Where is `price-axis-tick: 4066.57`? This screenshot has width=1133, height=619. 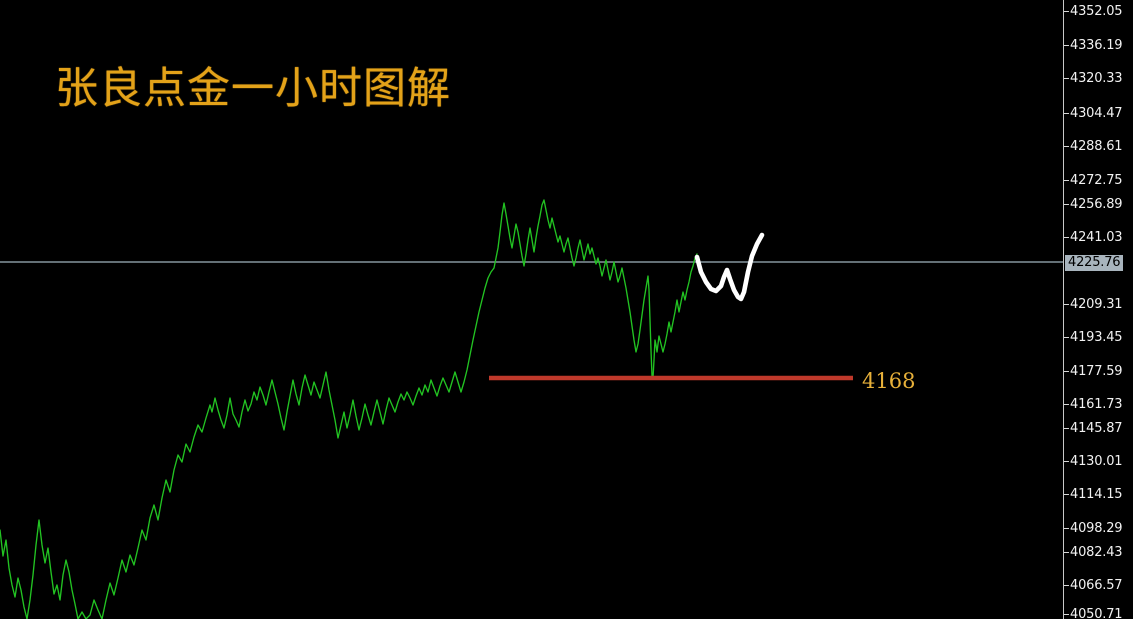
price-axis-tick: 4066.57 is located at coordinates (1093, 585).